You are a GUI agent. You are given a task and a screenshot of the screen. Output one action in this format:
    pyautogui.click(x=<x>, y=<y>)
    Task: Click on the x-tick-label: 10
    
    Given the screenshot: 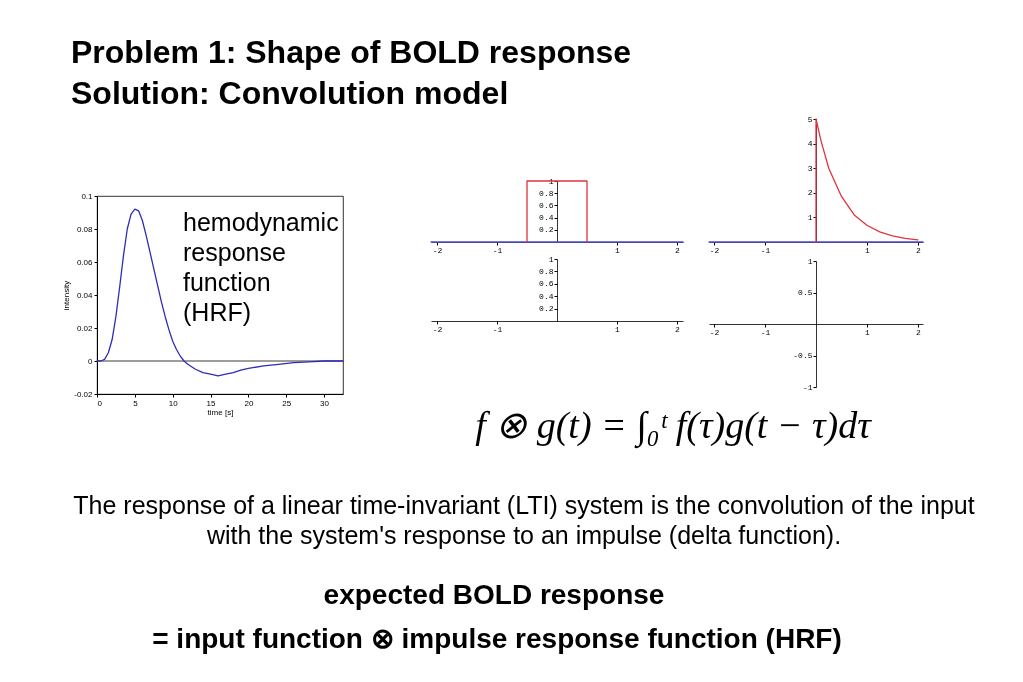 What is the action you would take?
    pyautogui.click(x=173, y=403)
    